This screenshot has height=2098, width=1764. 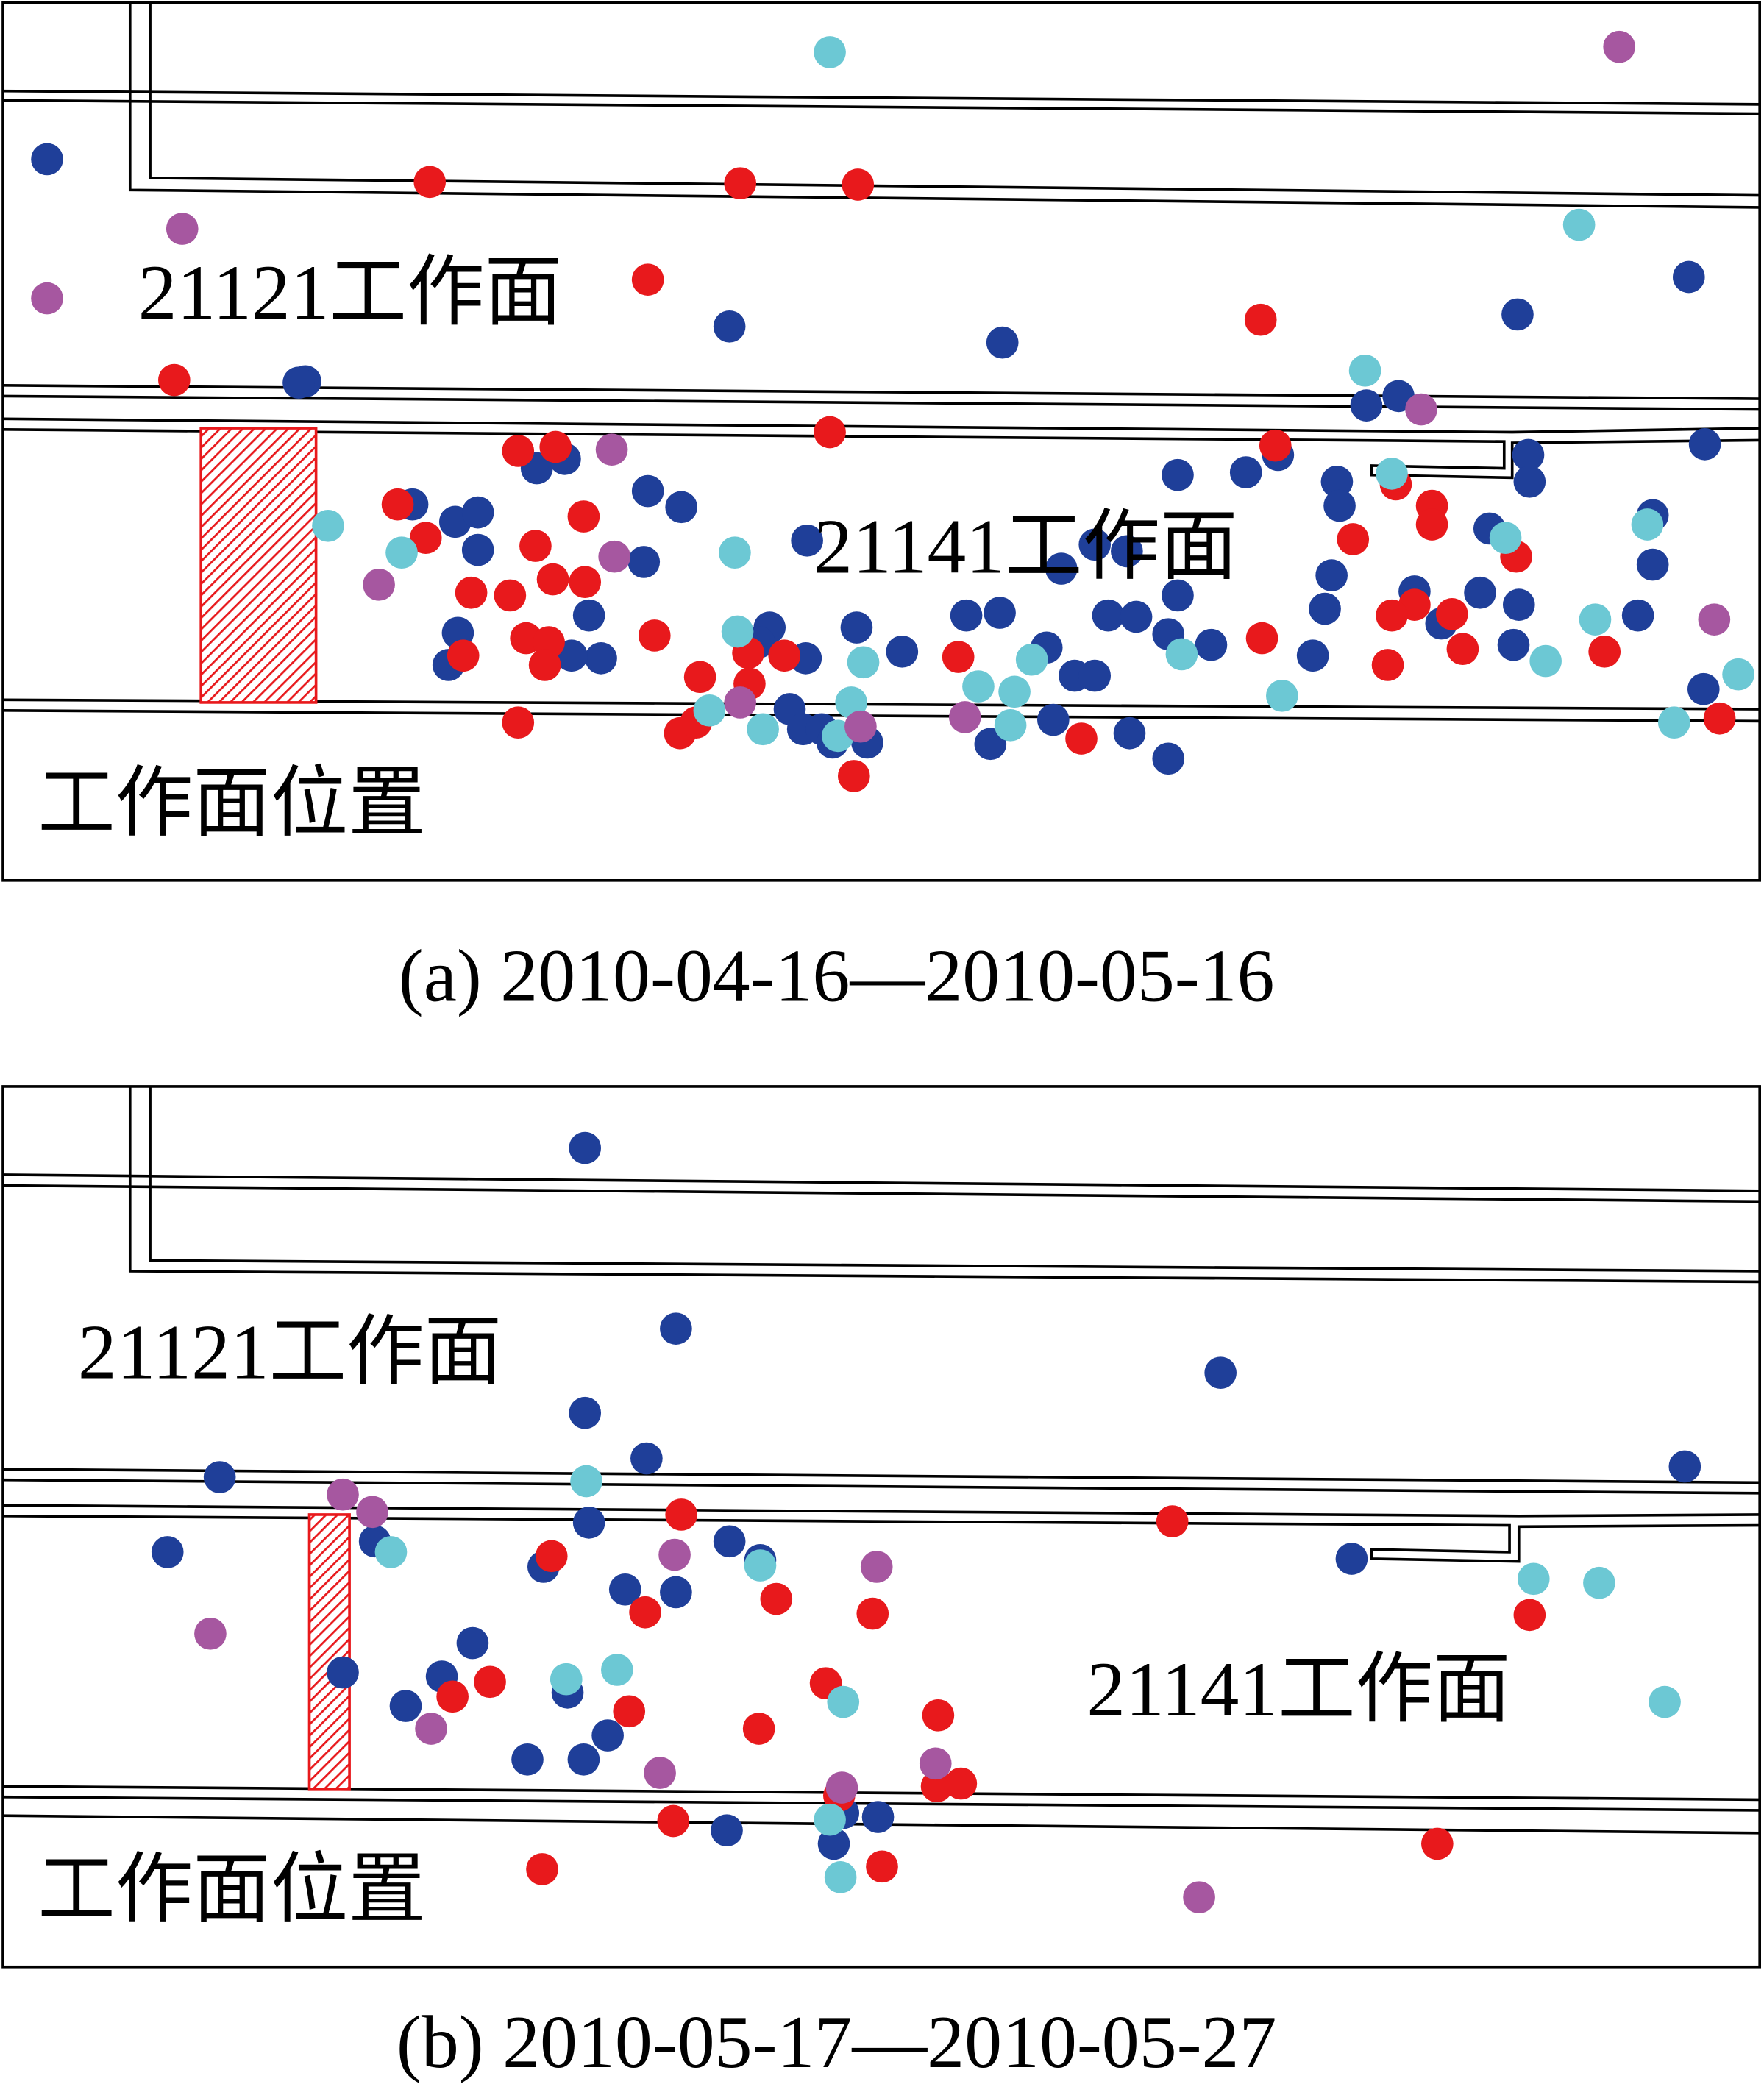 I want to click on working-face-position, so click(x=329, y=1652).